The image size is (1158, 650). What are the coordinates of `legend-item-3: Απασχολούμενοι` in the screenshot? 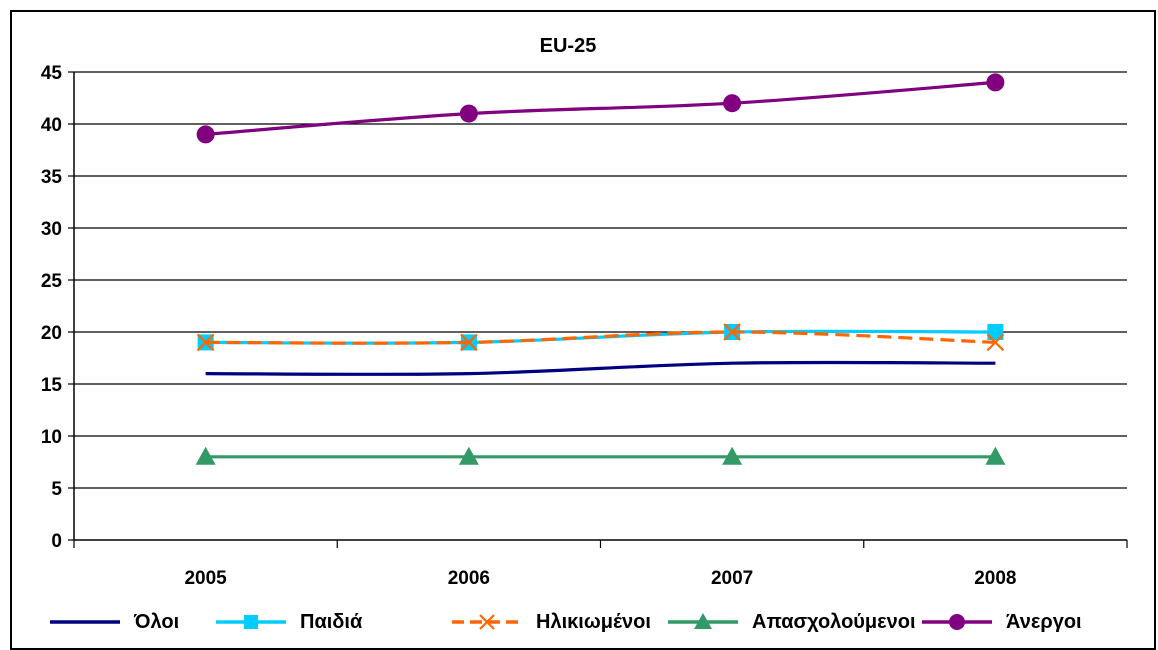 It's located at (792, 622).